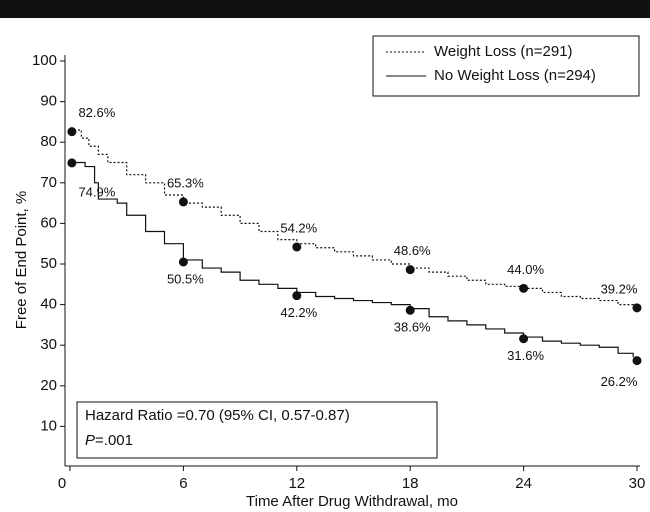  I want to click on y-tick-label: 90, so click(48, 101).